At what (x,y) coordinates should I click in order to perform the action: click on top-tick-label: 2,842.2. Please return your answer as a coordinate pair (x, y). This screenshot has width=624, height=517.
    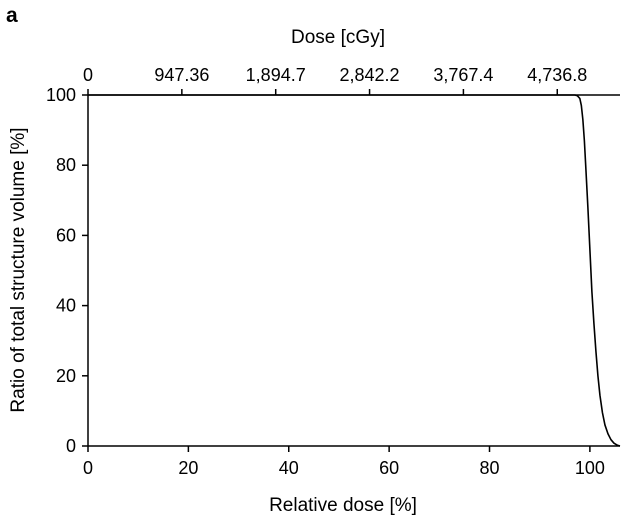
    Looking at the image, I should click on (370, 75).